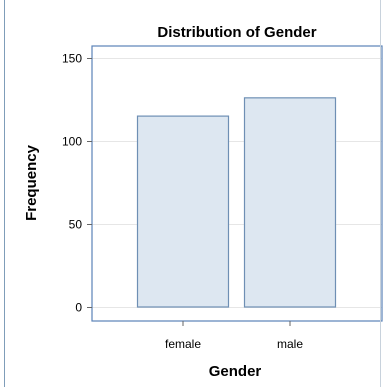 This screenshot has height=392, width=386. I want to click on x-axis-title: Gender, so click(235, 371).